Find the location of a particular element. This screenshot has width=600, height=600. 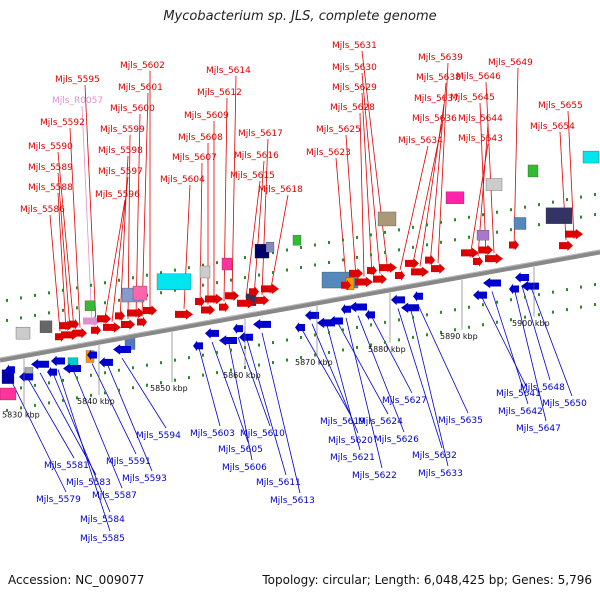

gene-label-mjls_5602: Mjls_5602 is located at coordinates (142, 66).